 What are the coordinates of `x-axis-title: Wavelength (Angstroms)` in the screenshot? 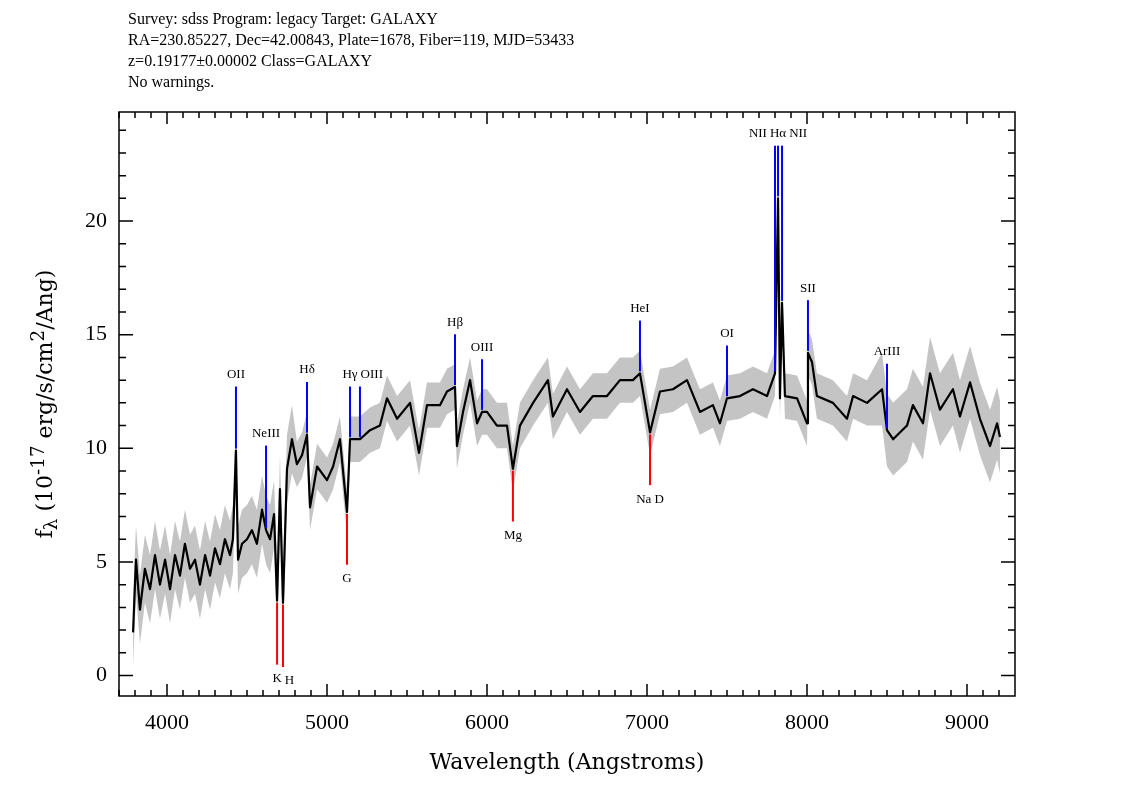 It's located at (567, 761).